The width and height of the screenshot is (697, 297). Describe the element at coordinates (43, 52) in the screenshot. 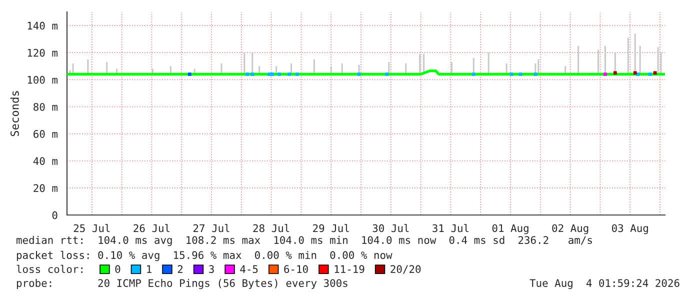

I see `y-tick-label: 120 m` at that location.